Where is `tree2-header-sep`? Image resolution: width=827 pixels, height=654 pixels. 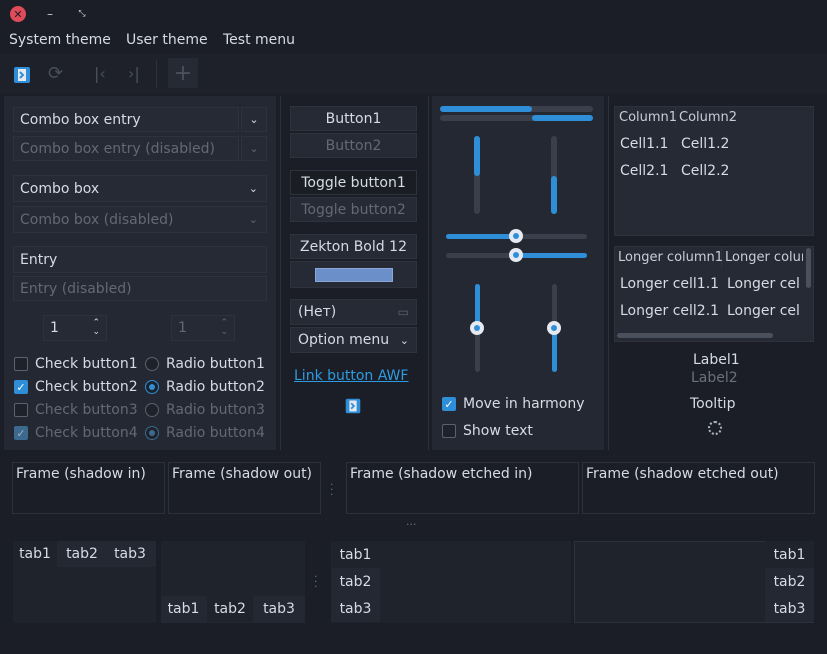
tree2-header-sep is located at coordinates (721, 258).